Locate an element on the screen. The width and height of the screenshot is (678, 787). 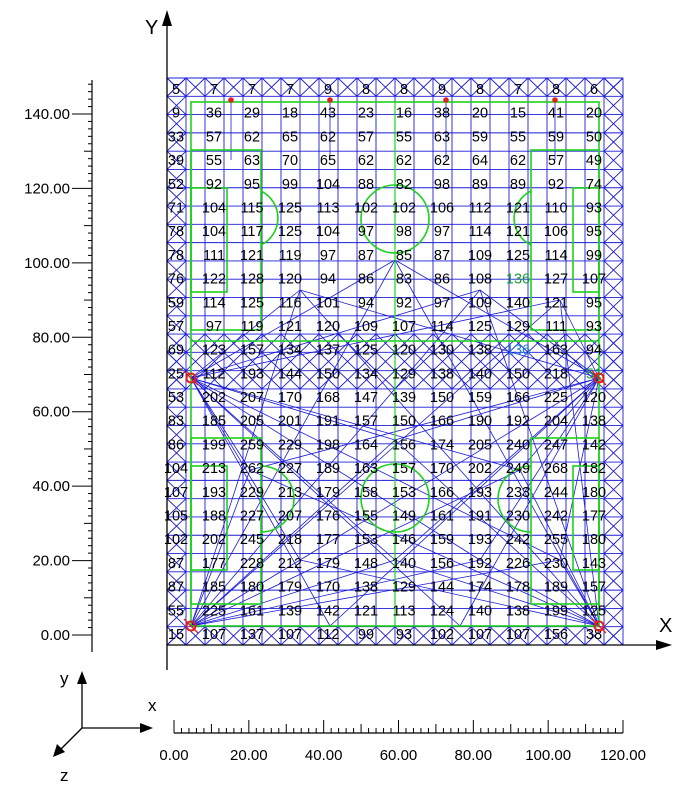
y-axis: Y is located at coordinates (158, 340).